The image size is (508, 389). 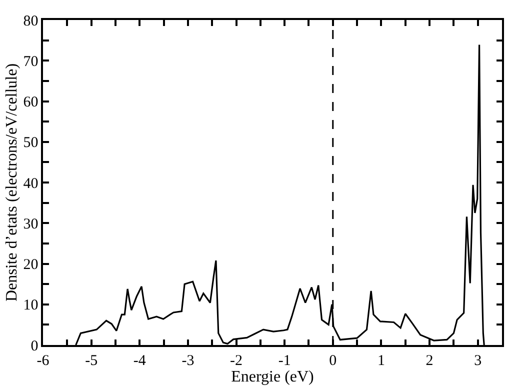 What do you see at coordinates (91, 360) in the screenshot?
I see `x-tick-label: -5` at bounding box center [91, 360].